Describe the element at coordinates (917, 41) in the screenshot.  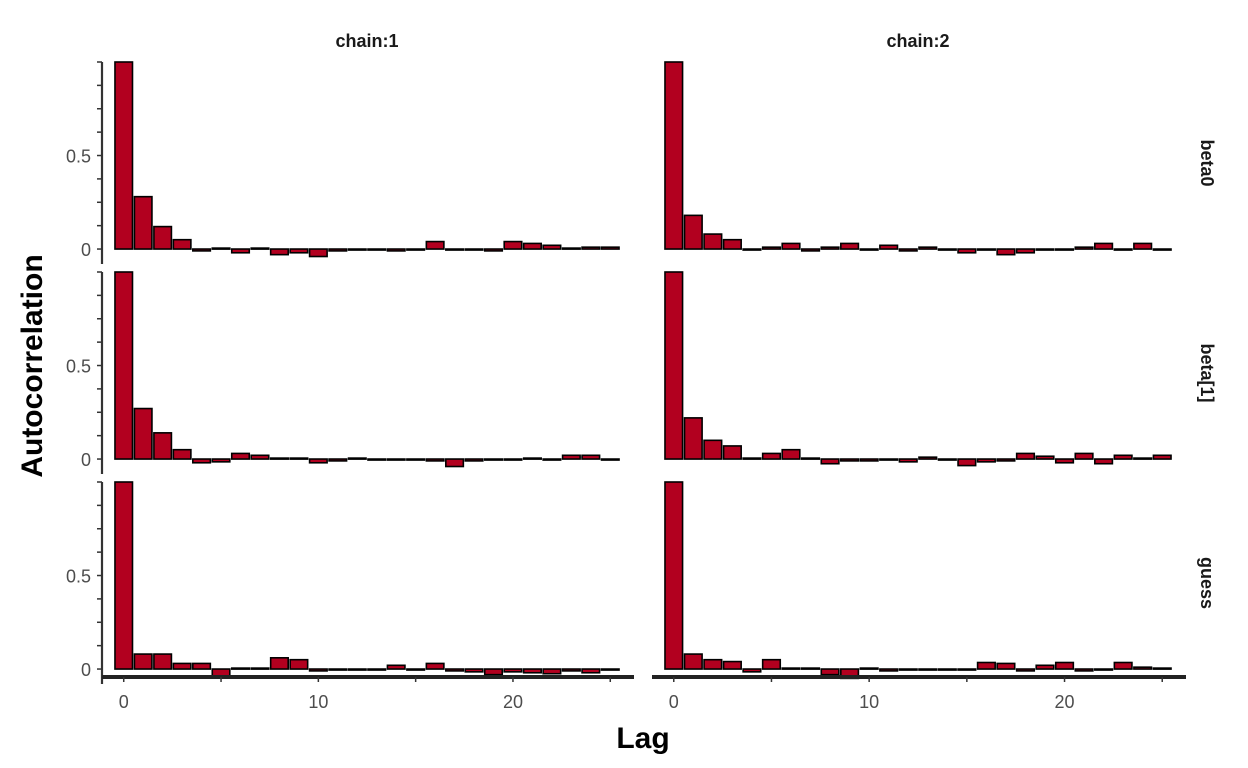
I see `column-strip-label: chain:2` at that location.